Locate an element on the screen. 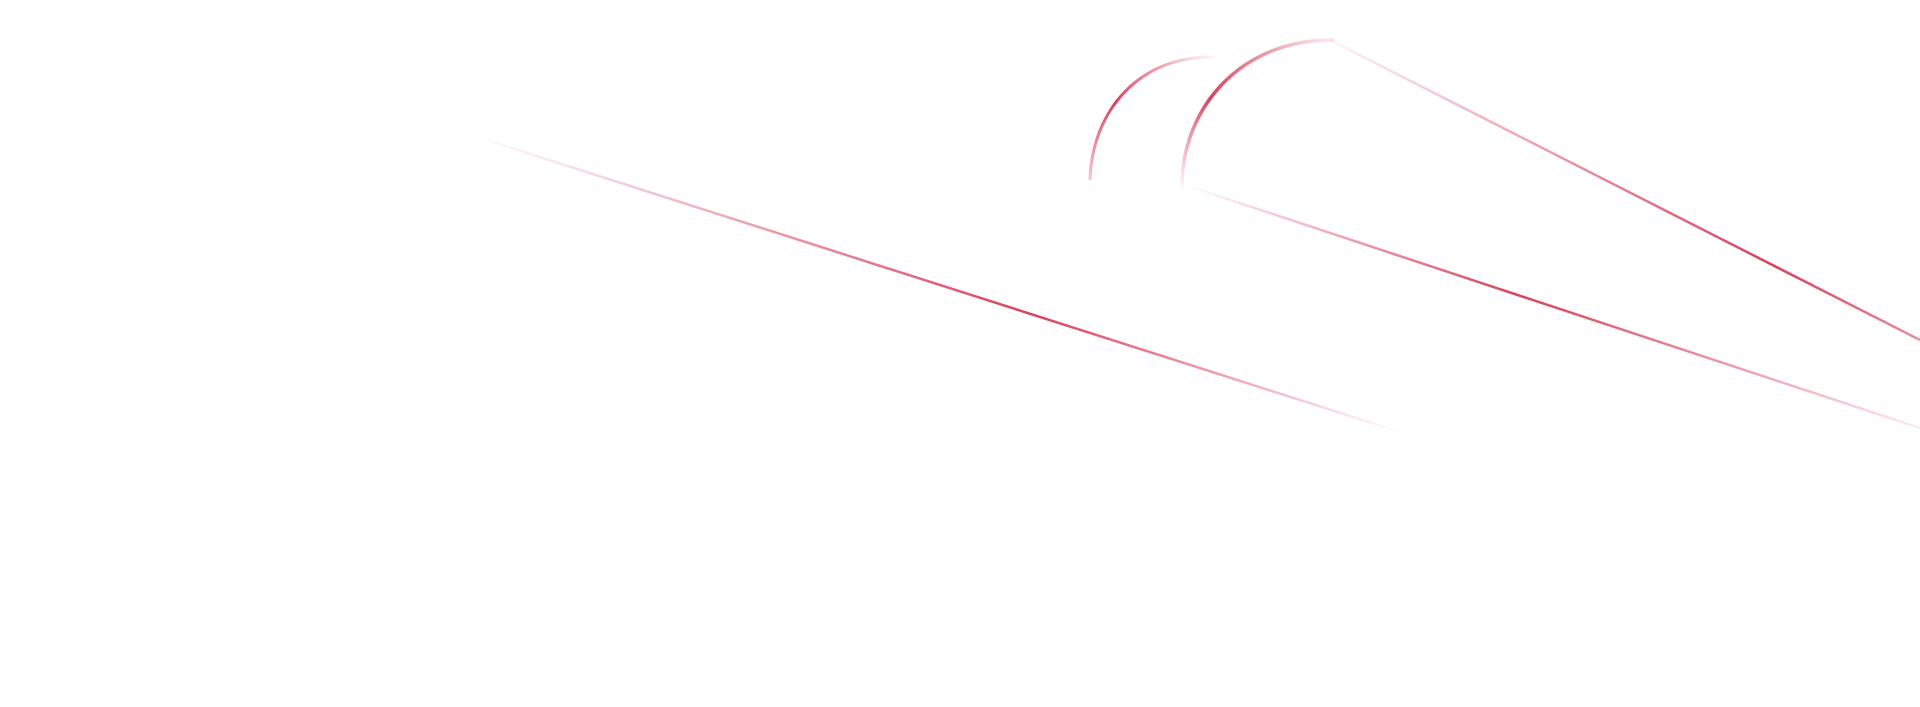  arc-large is located at coordinates (1258, 114).